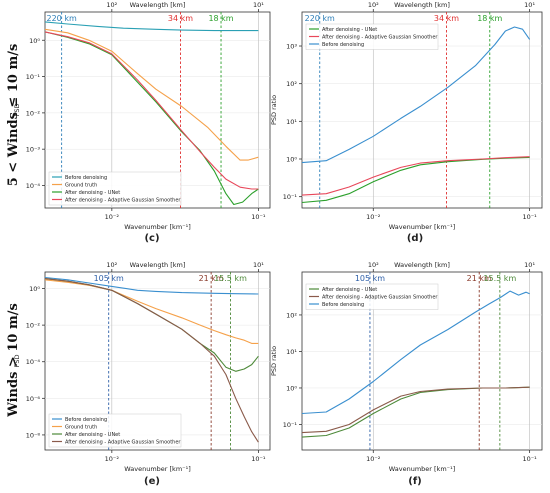 This screenshot has width=550, height=493. What do you see at coordinates (415, 481) in the screenshot?
I see `panel-caption: (f)` at bounding box center [415, 481].